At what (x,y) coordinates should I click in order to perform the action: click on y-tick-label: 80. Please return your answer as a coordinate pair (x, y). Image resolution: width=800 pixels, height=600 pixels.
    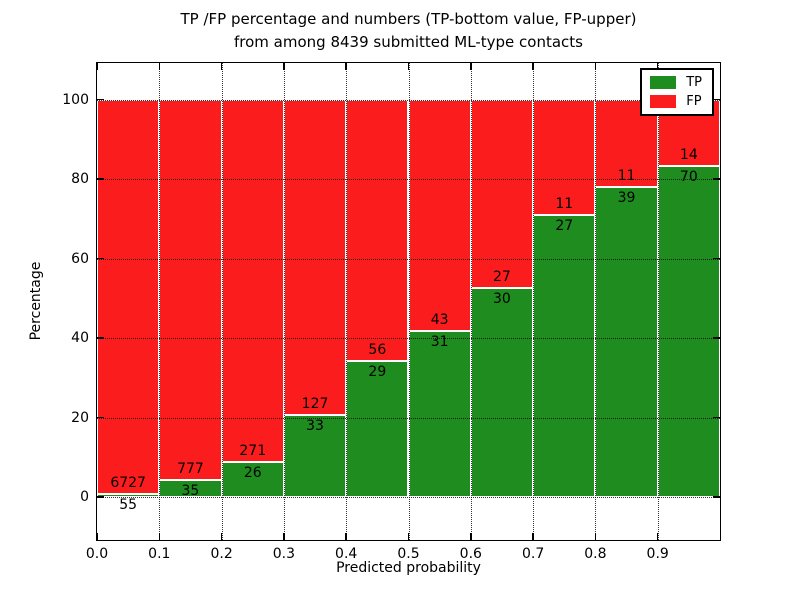
    Looking at the image, I should click on (80, 179).